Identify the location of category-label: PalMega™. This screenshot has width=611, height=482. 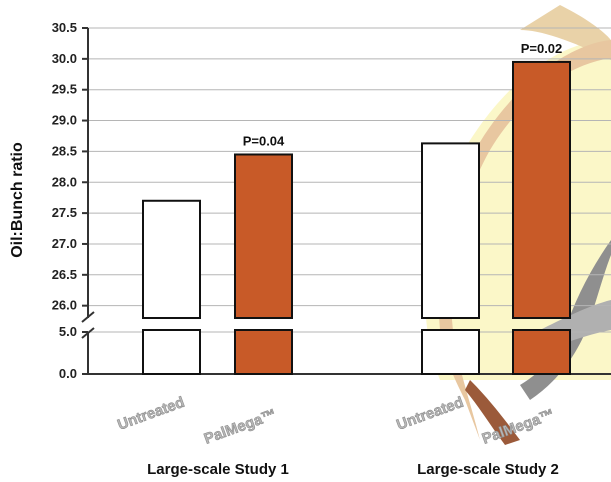
(240, 427).